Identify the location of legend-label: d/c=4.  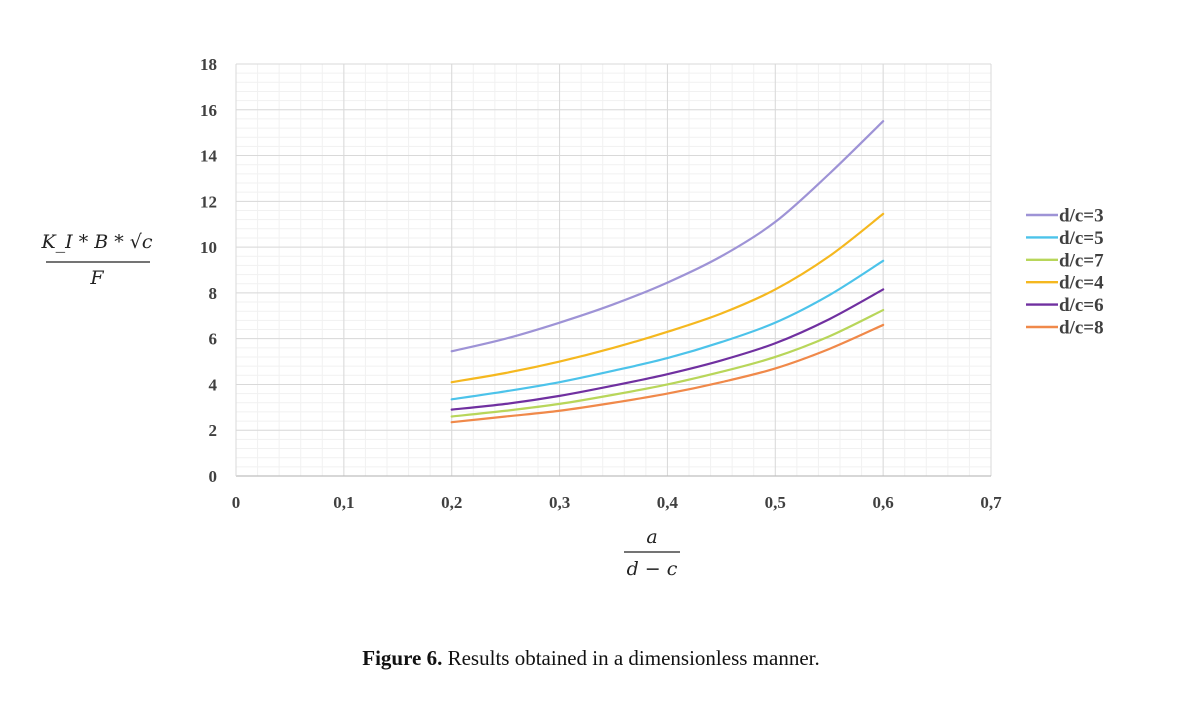
(1081, 283).